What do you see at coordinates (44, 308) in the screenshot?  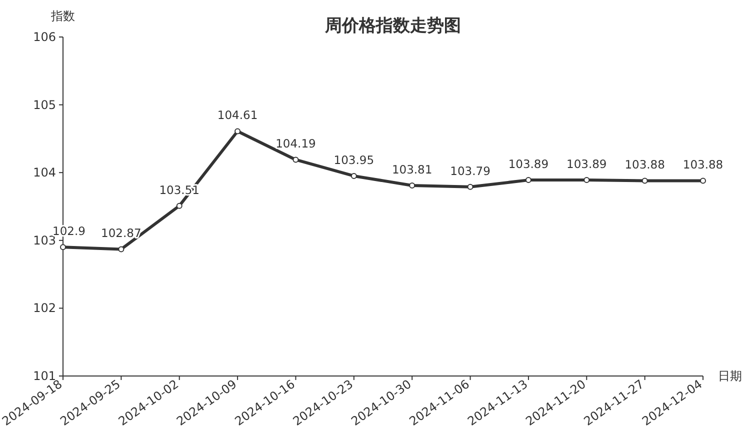 I see `y-tick-label: 102` at bounding box center [44, 308].